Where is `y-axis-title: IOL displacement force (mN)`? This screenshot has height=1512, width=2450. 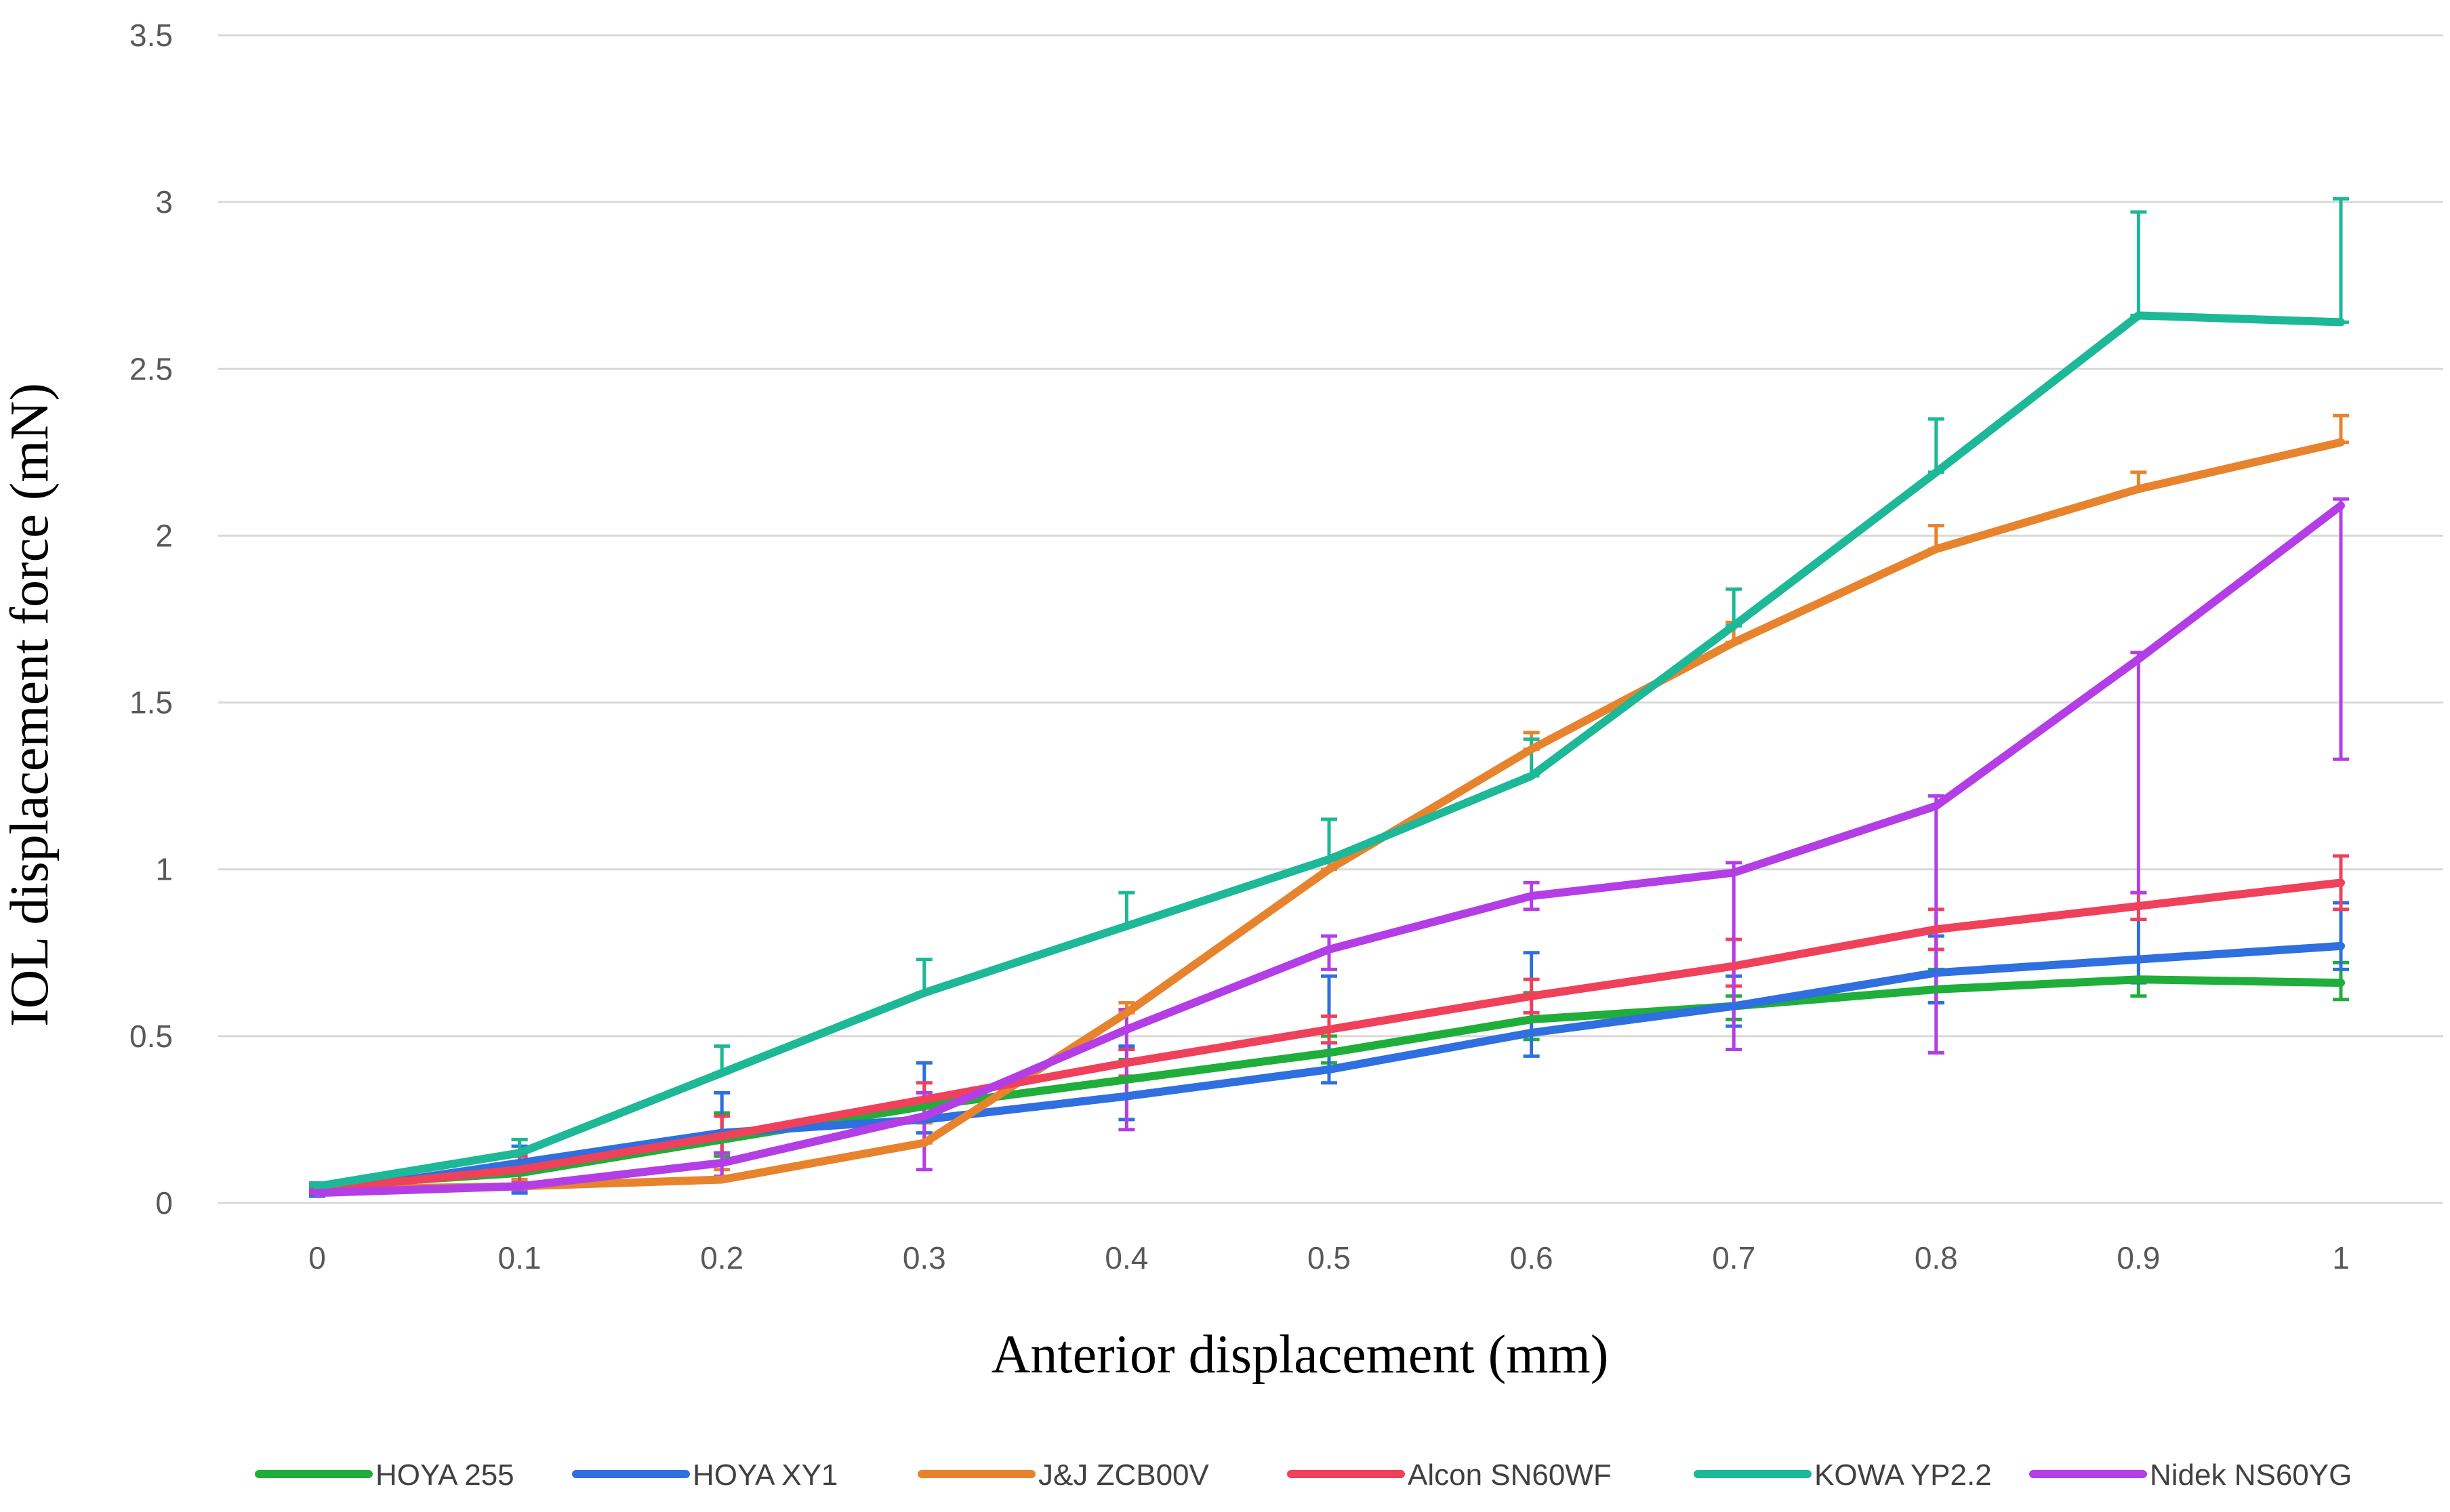 y-axis-title: IOL displacement force (mN) is located at coordinates (30, 705).